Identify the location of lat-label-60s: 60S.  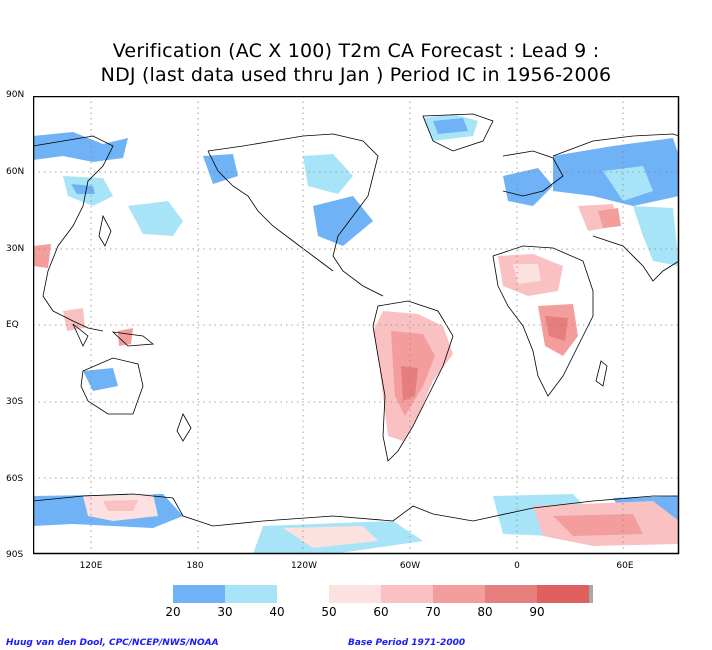
(15, 479).